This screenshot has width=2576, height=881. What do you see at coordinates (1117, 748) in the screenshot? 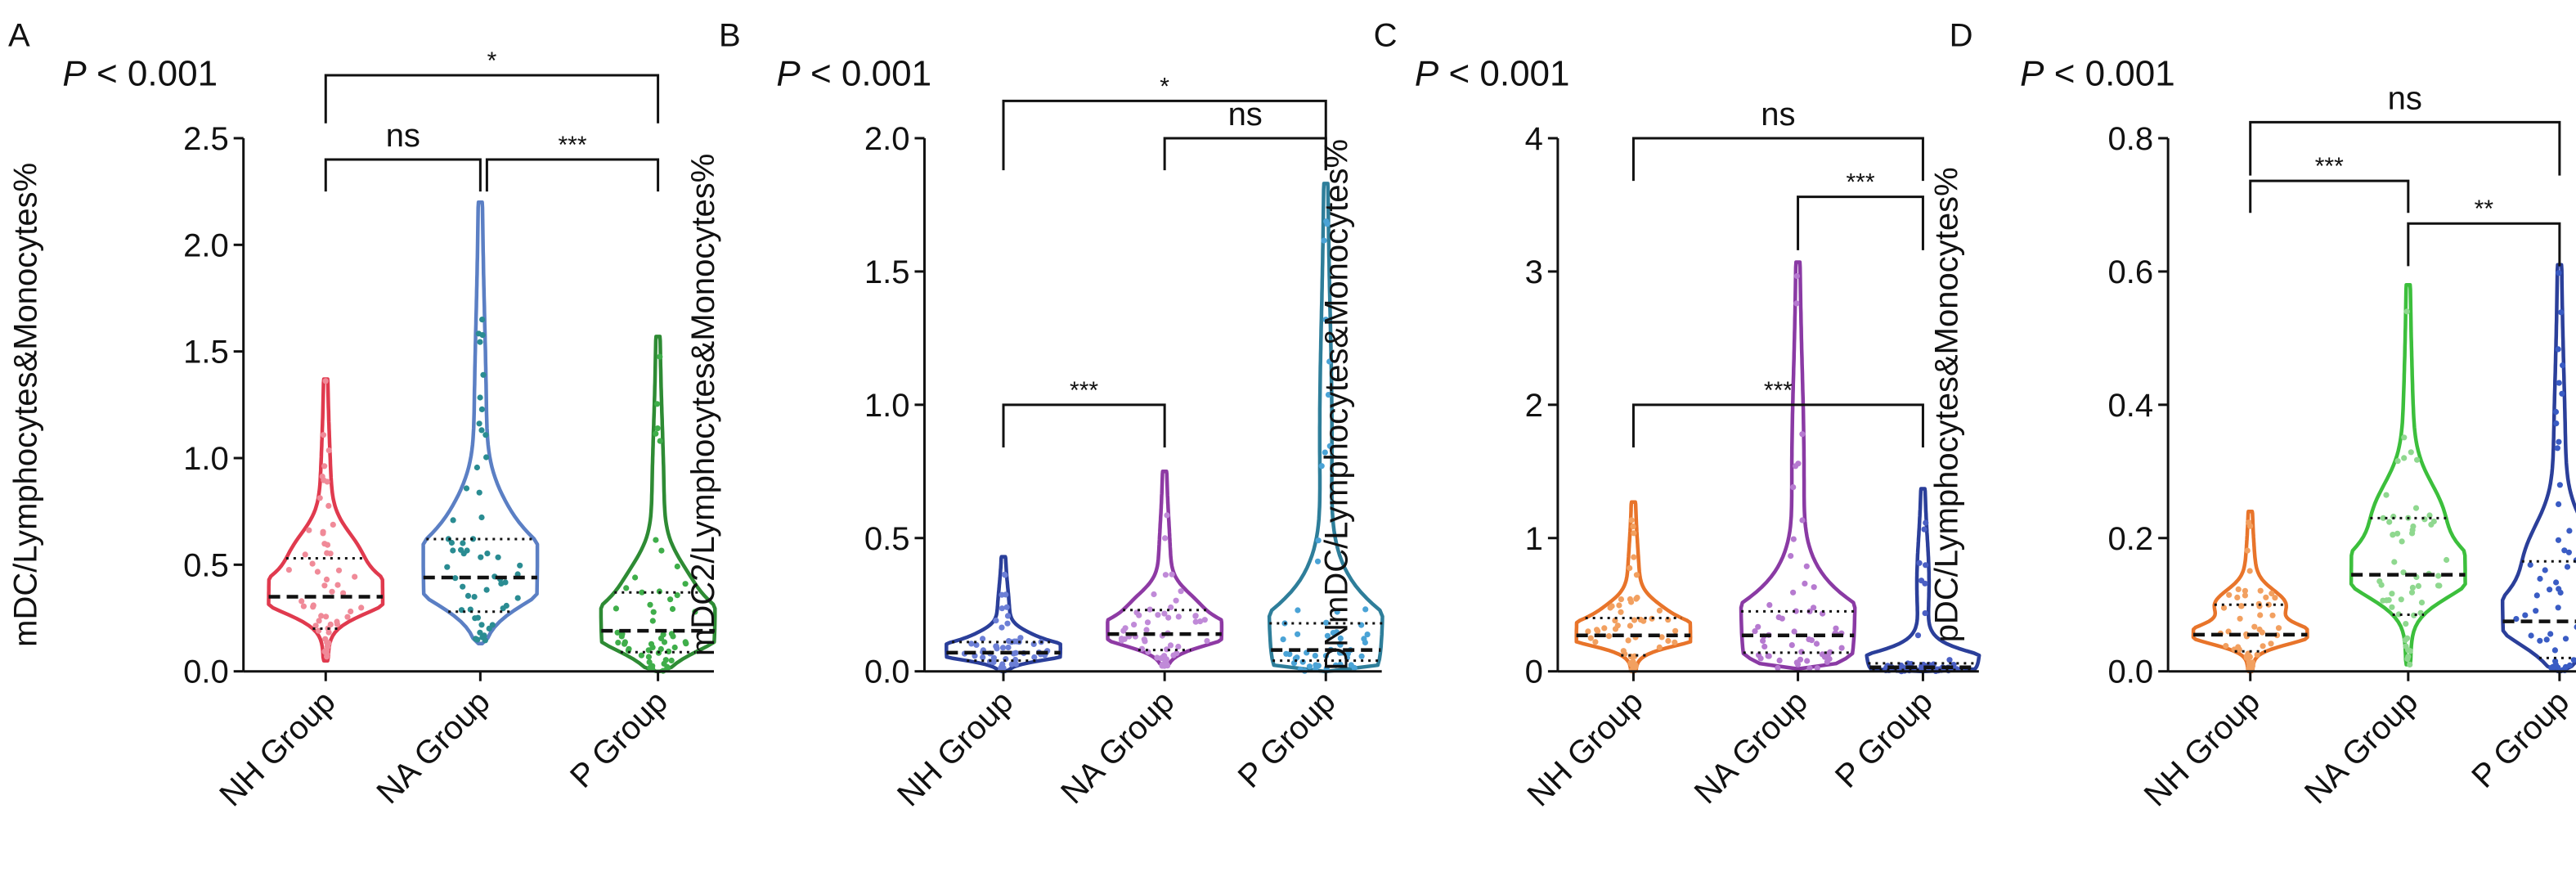
I see `category-label: NA Group` at bounding box center [1117, 748].